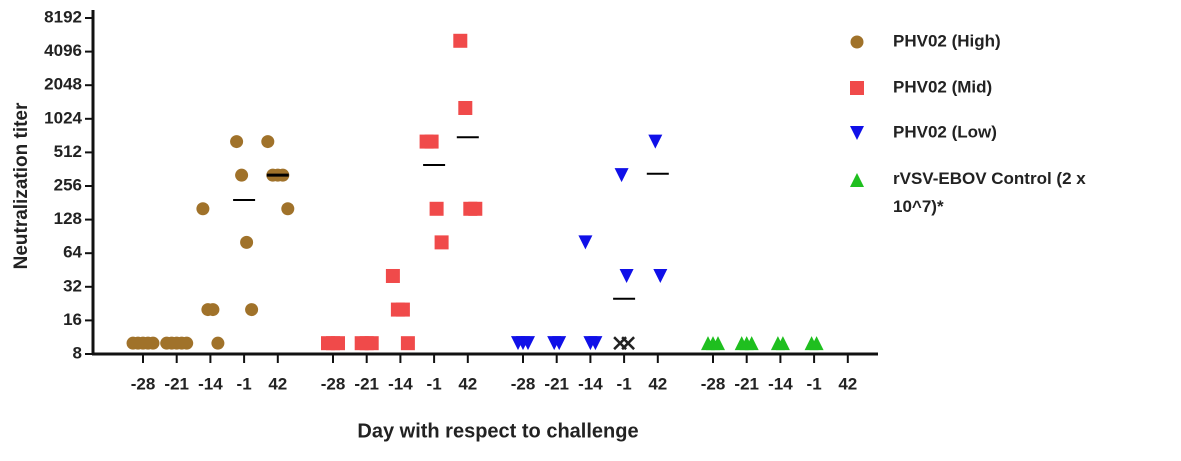  Describe the element at coordinates (63, 16) in the screenshot. I see `y-tick-label: 8192` at that location.